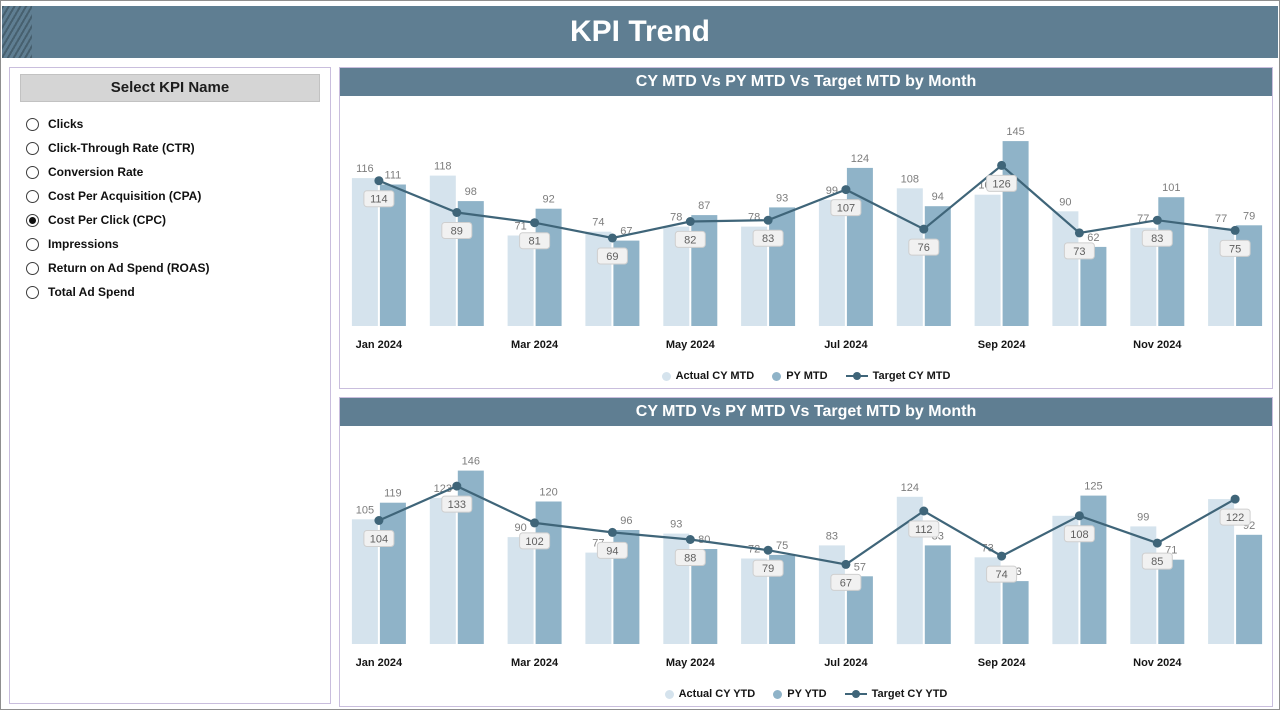 The height and width of the screenshot is (710, 1280). What do you see at coordinates (170, 220) in the screenshot?
I see `kpi-option-cost-per-click-cpc: Cost Per Click (CPC)` at bounding box center [170, 220].